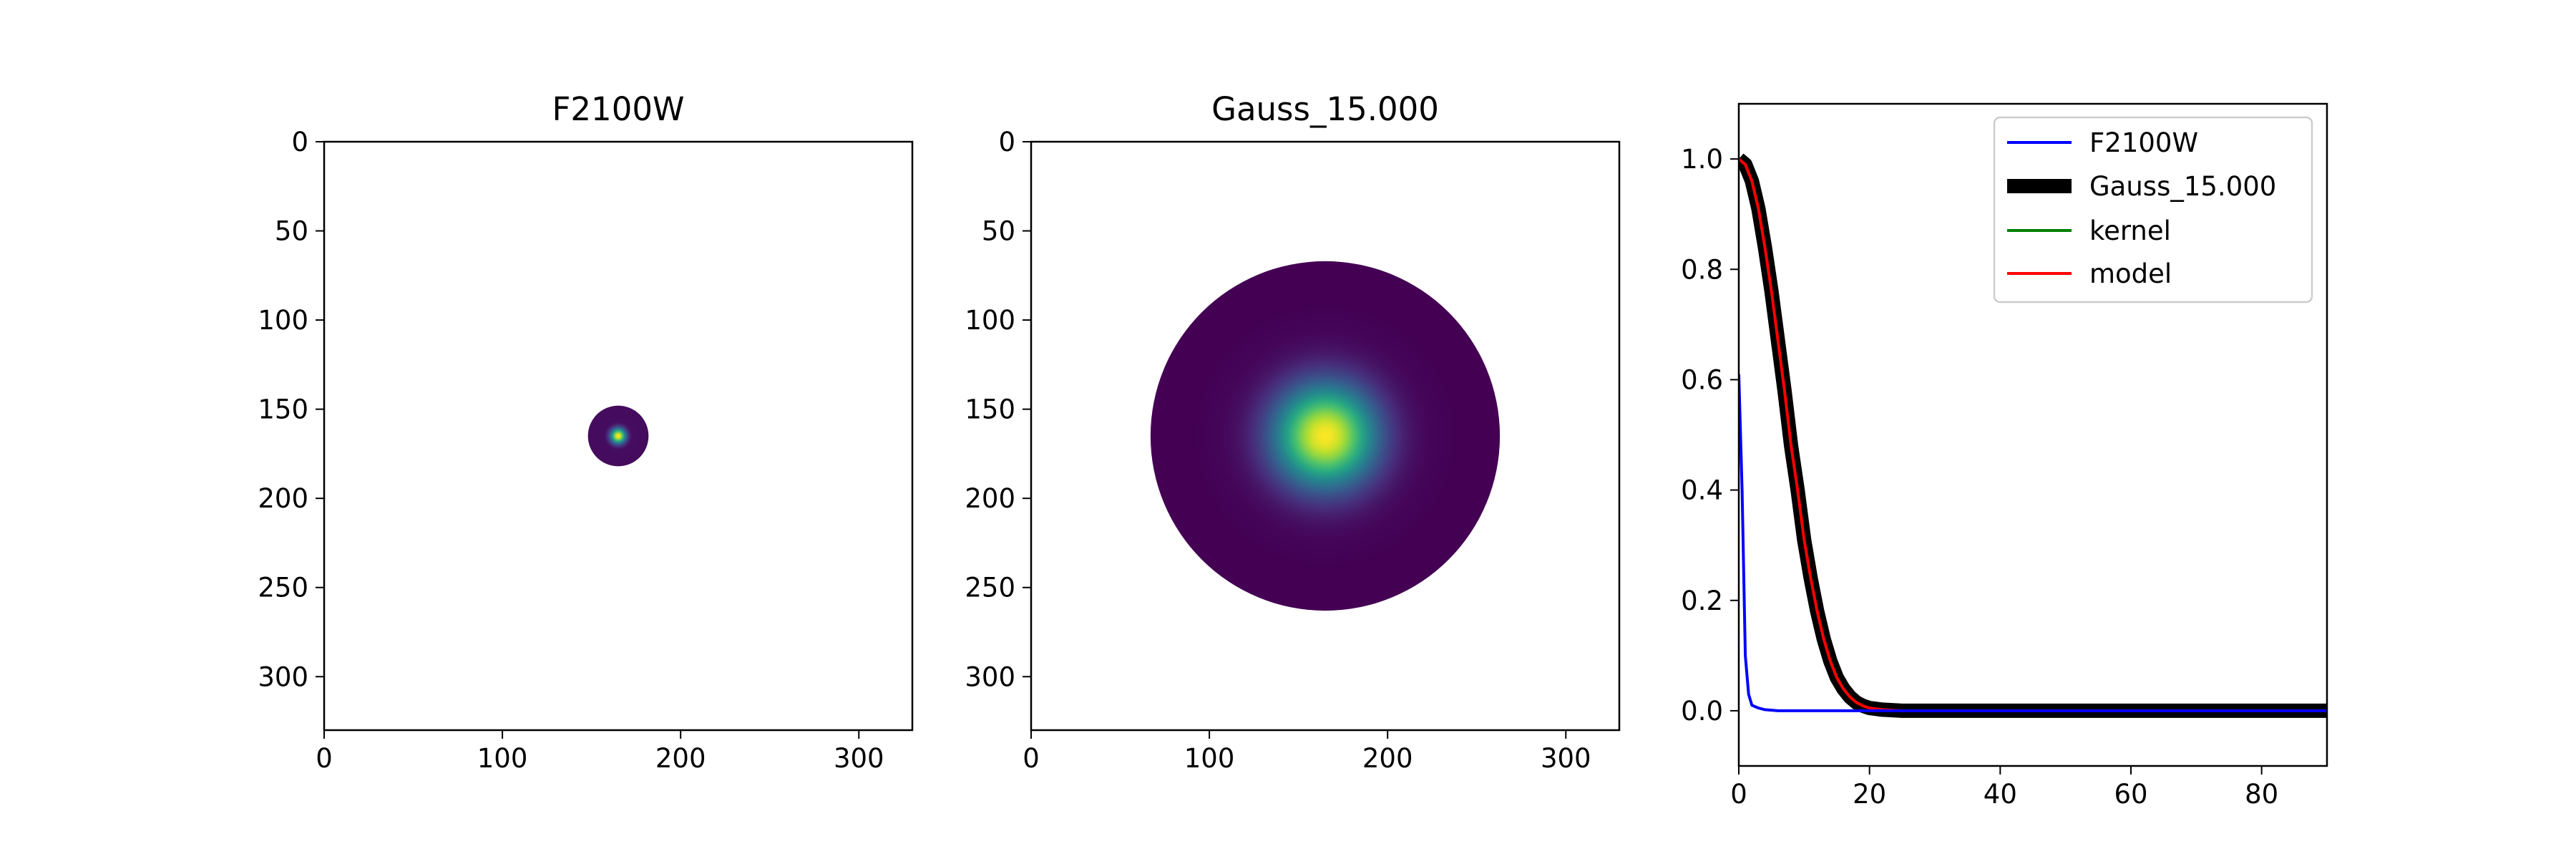 The image size is (2576, 859). Describe the element at coordinates (2261, 794) in the screenshot. I see `x-tick-label: 80` at that location.